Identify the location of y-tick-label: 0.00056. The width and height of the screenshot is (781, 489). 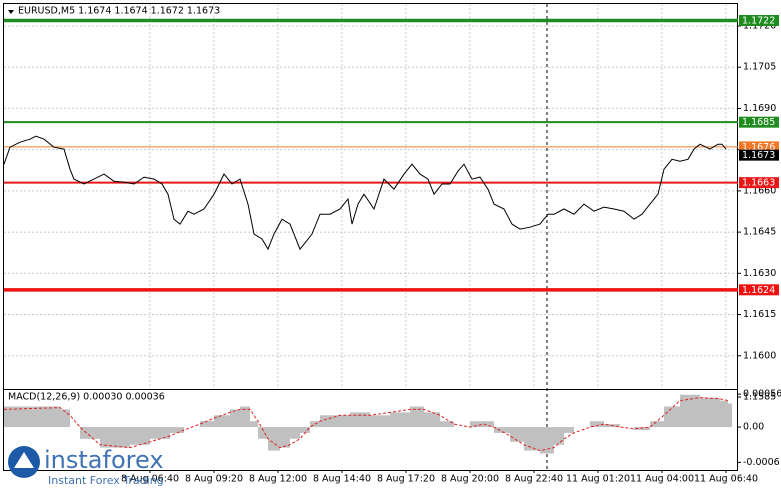
(762, 394).